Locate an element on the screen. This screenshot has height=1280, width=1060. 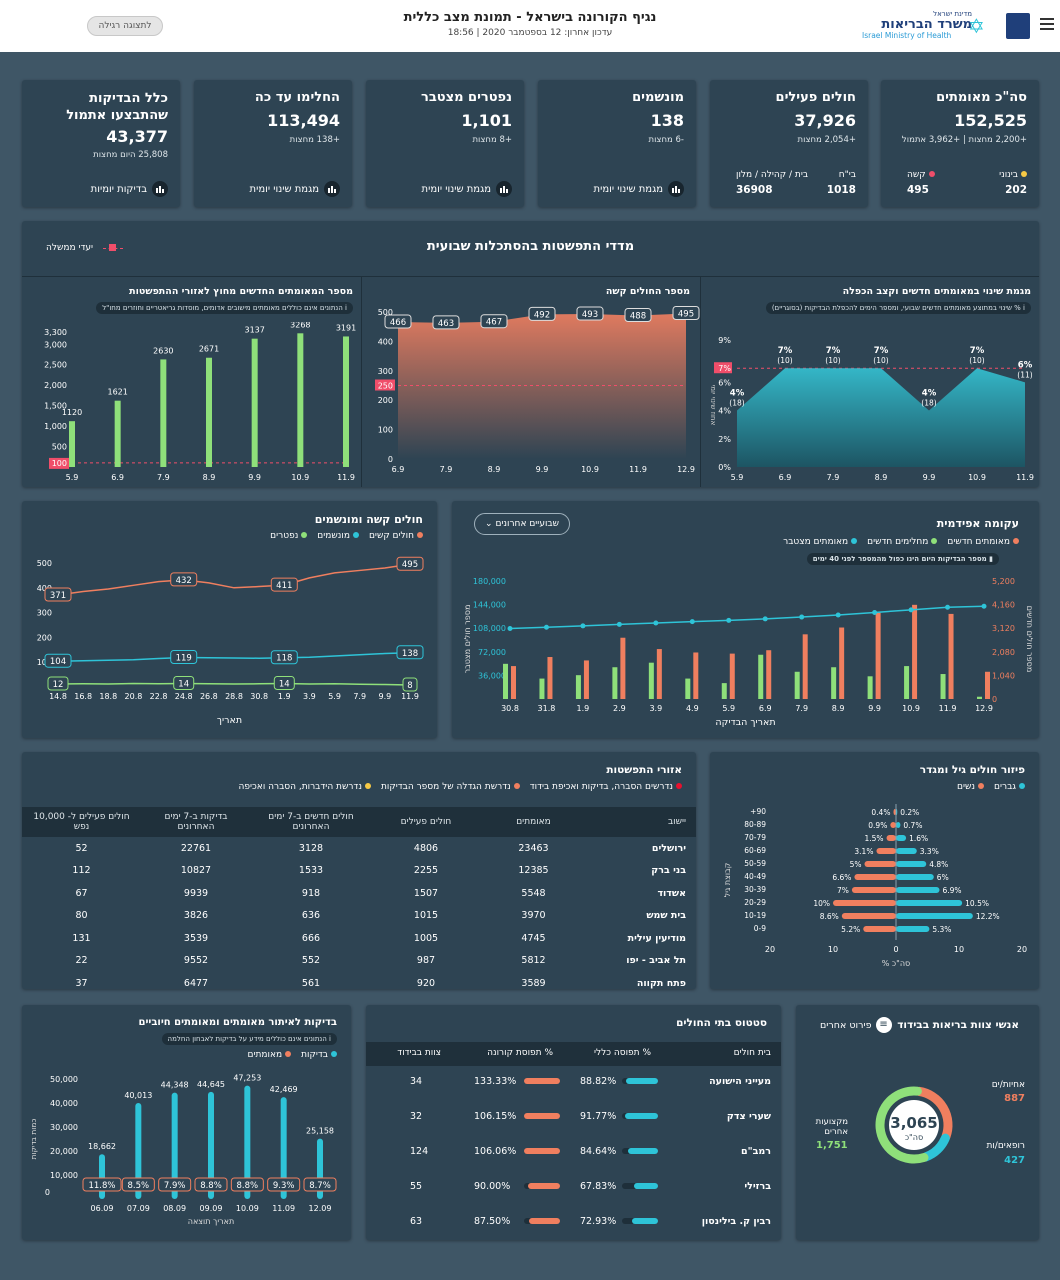
table-row: תל אביב - יפו 5812 987 552 9552 22 is located at coordinates (359, 961).